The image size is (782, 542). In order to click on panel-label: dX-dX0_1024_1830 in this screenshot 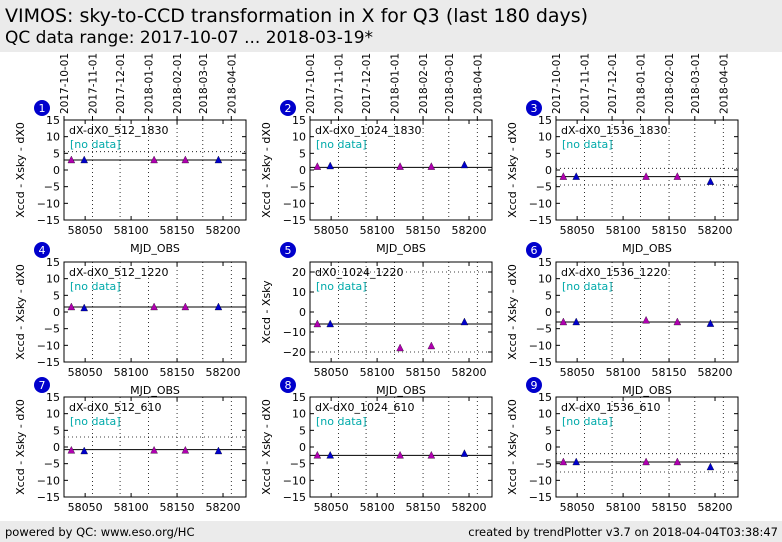, I will do `click(368, 130)`.